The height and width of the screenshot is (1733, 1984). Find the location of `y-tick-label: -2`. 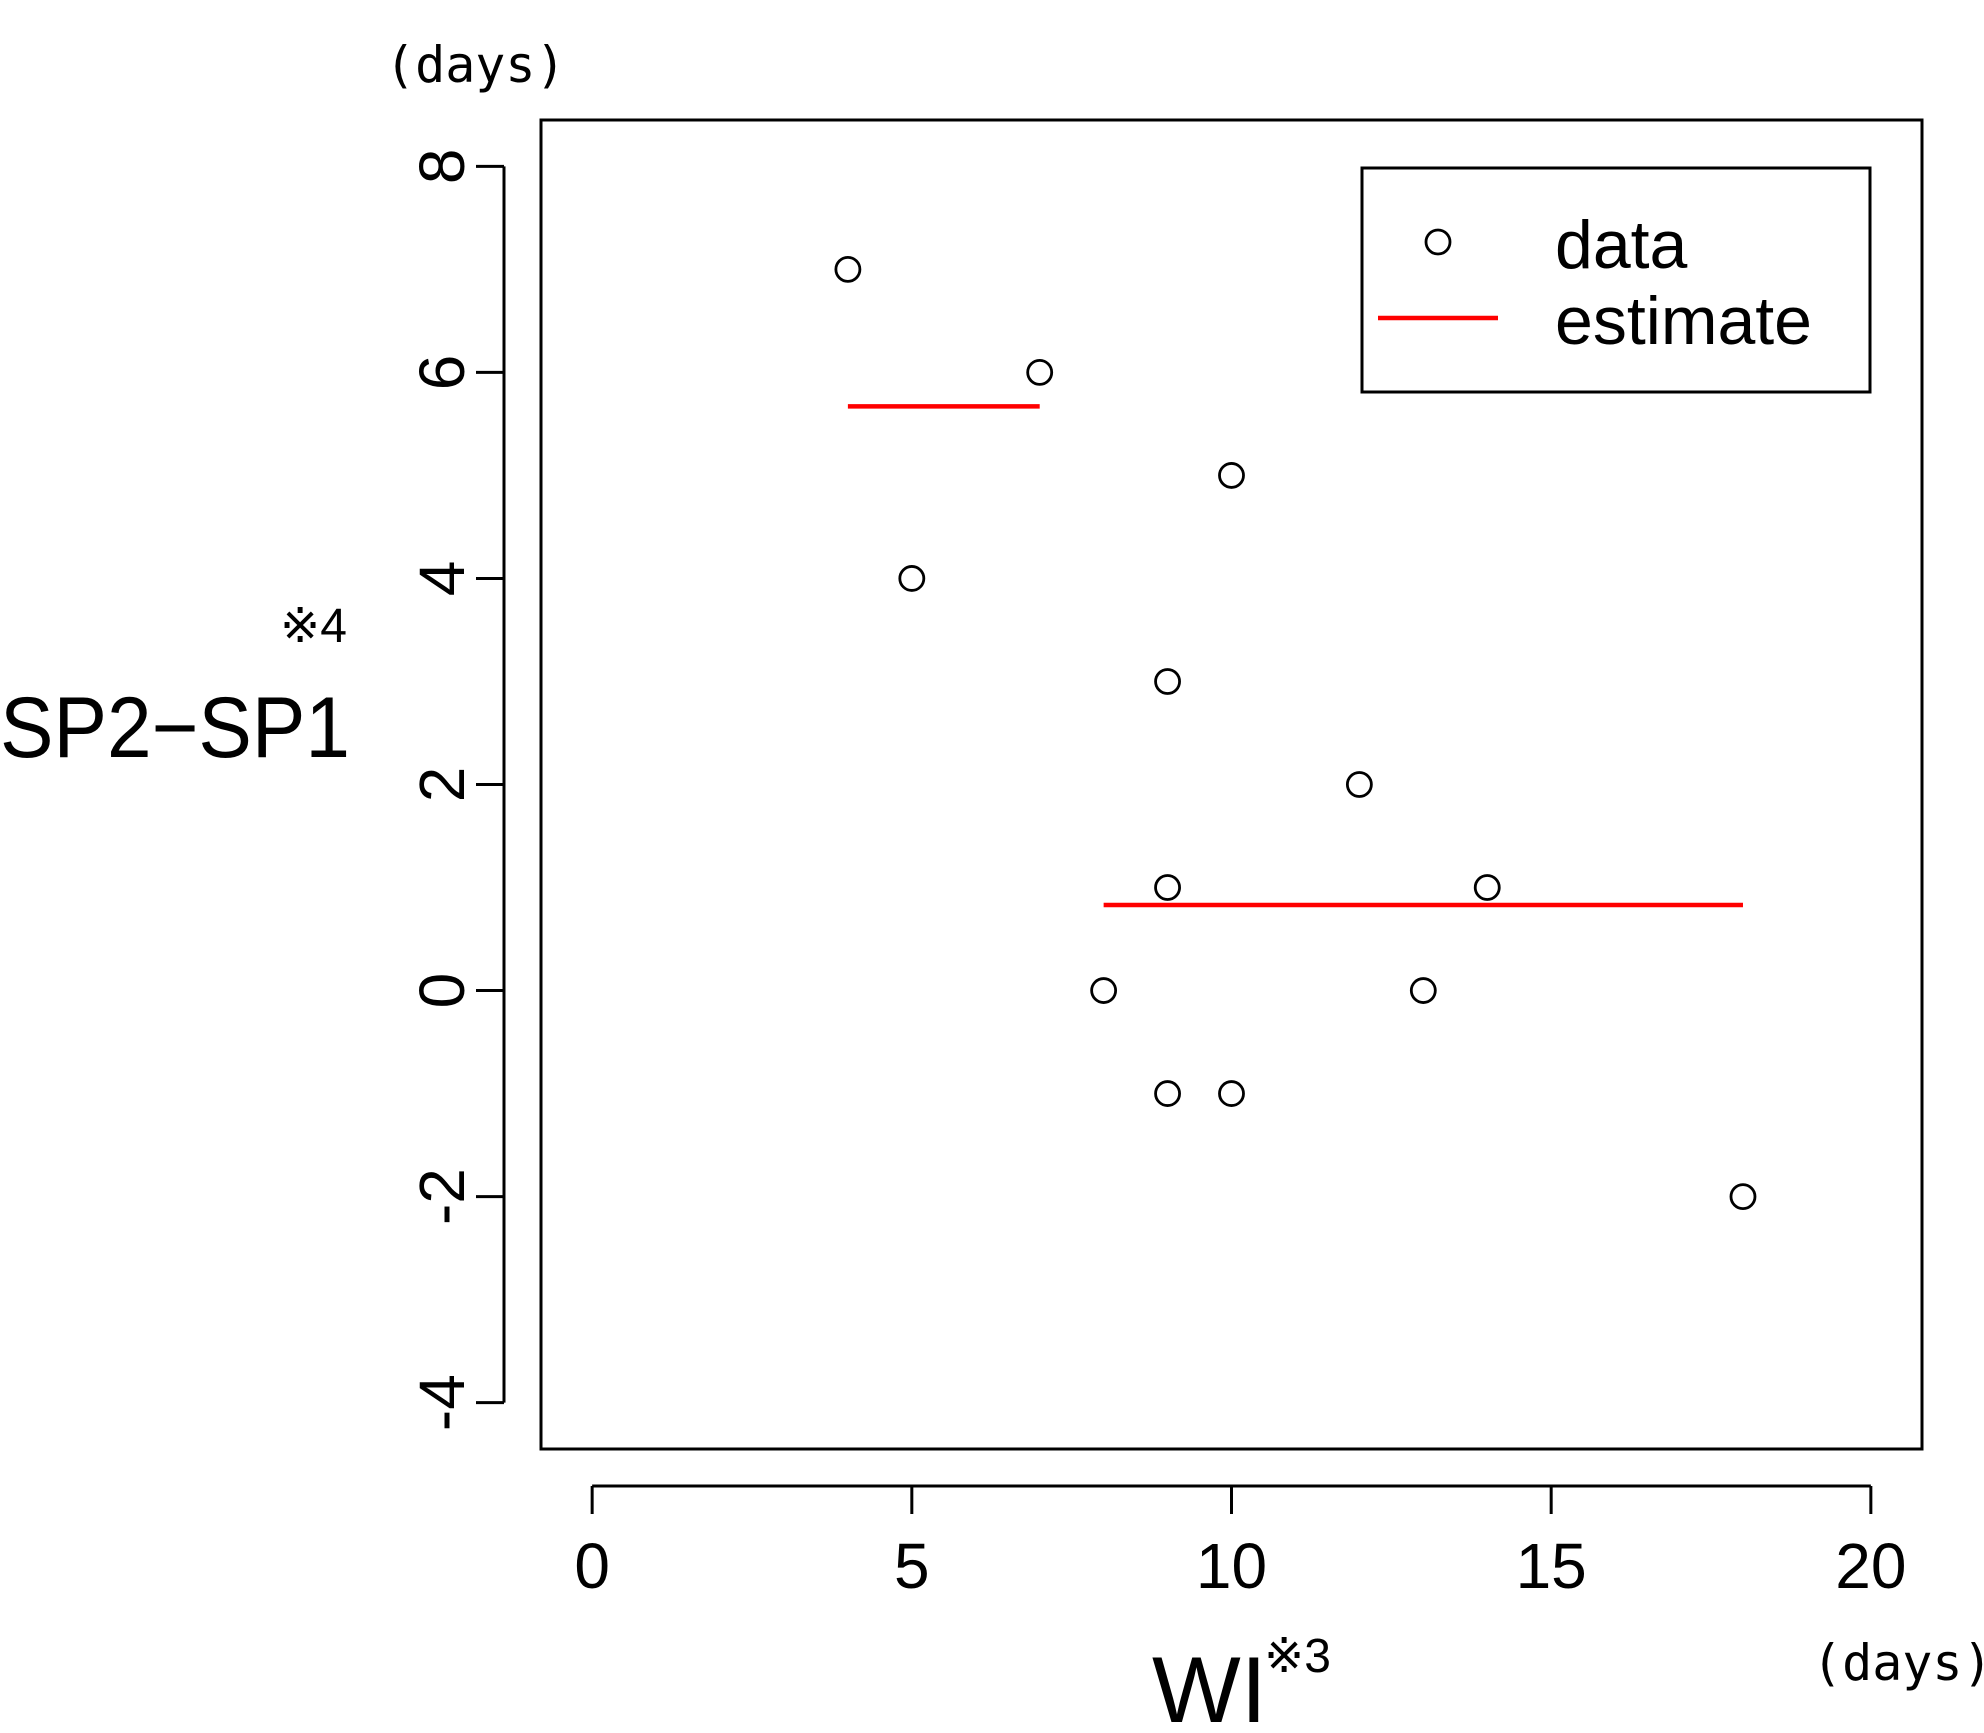

y-tick-label: -2 is located at coordinates (442, 1196).